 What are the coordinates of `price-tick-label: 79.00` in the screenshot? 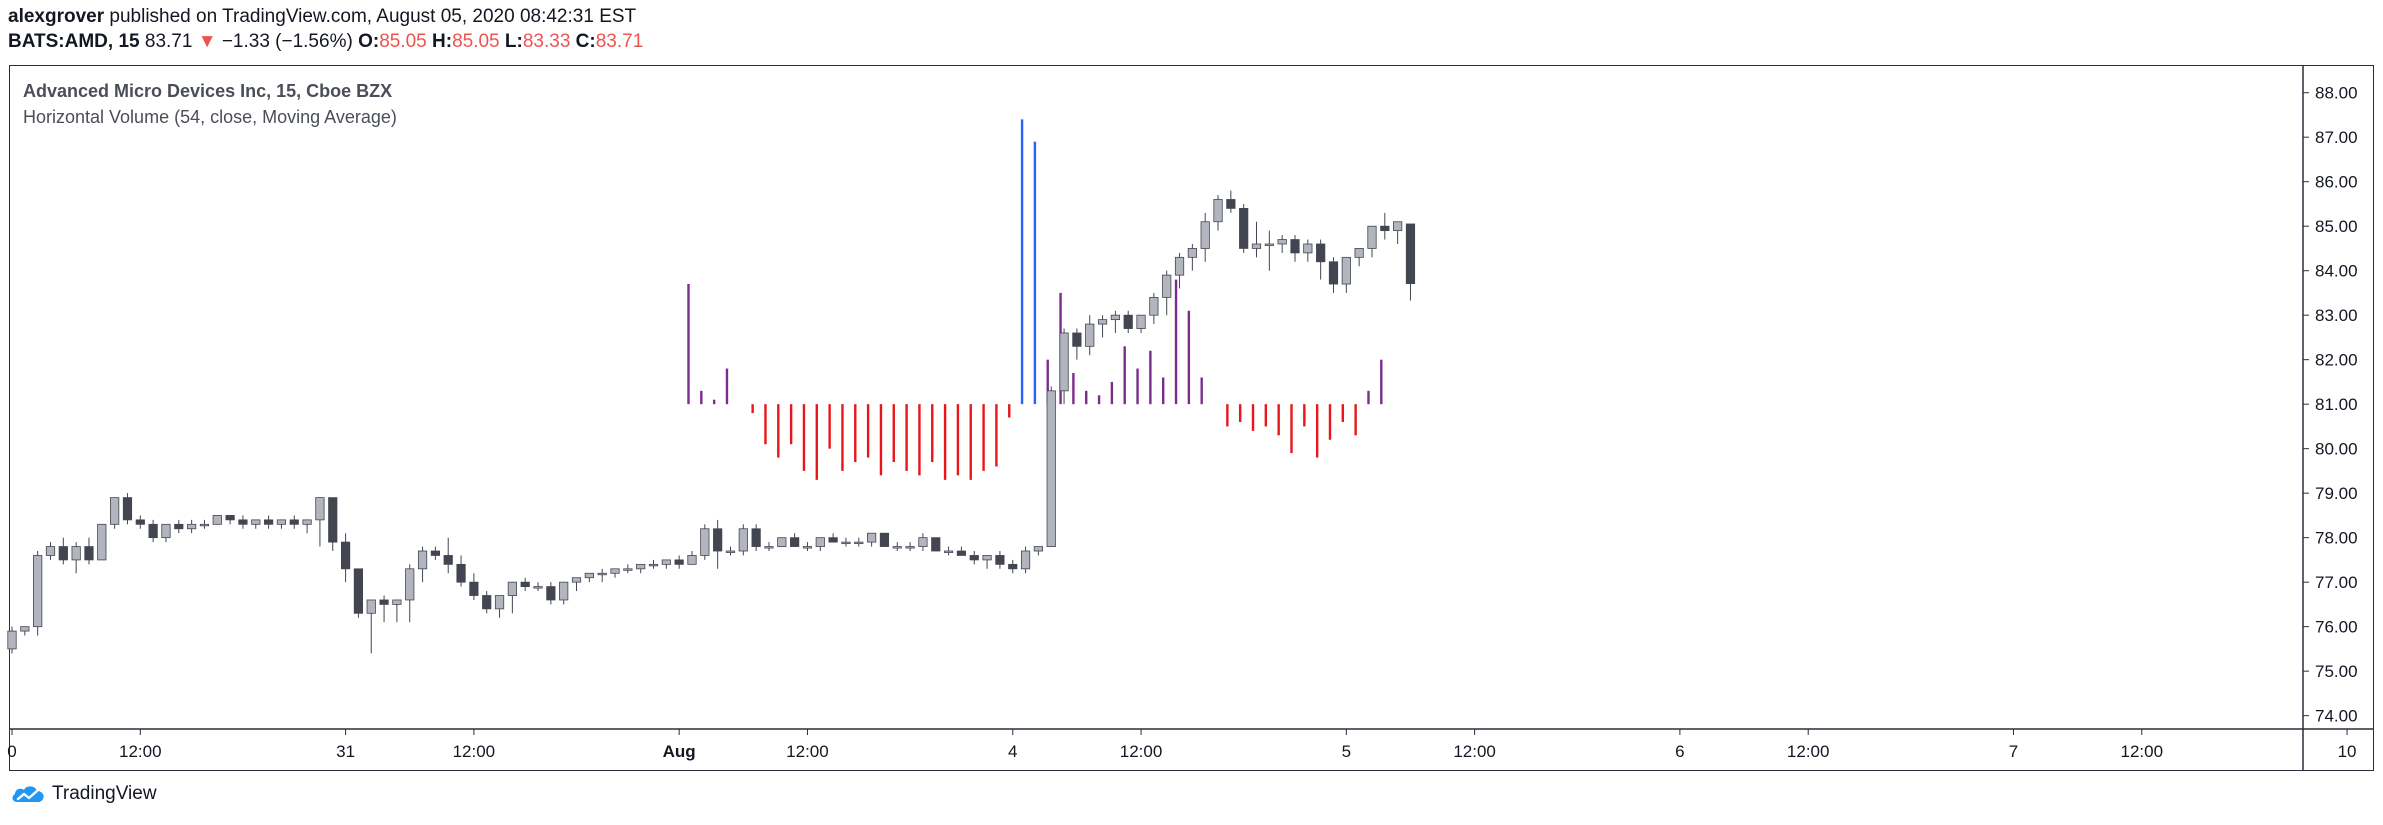 It's located at (2336, 493).